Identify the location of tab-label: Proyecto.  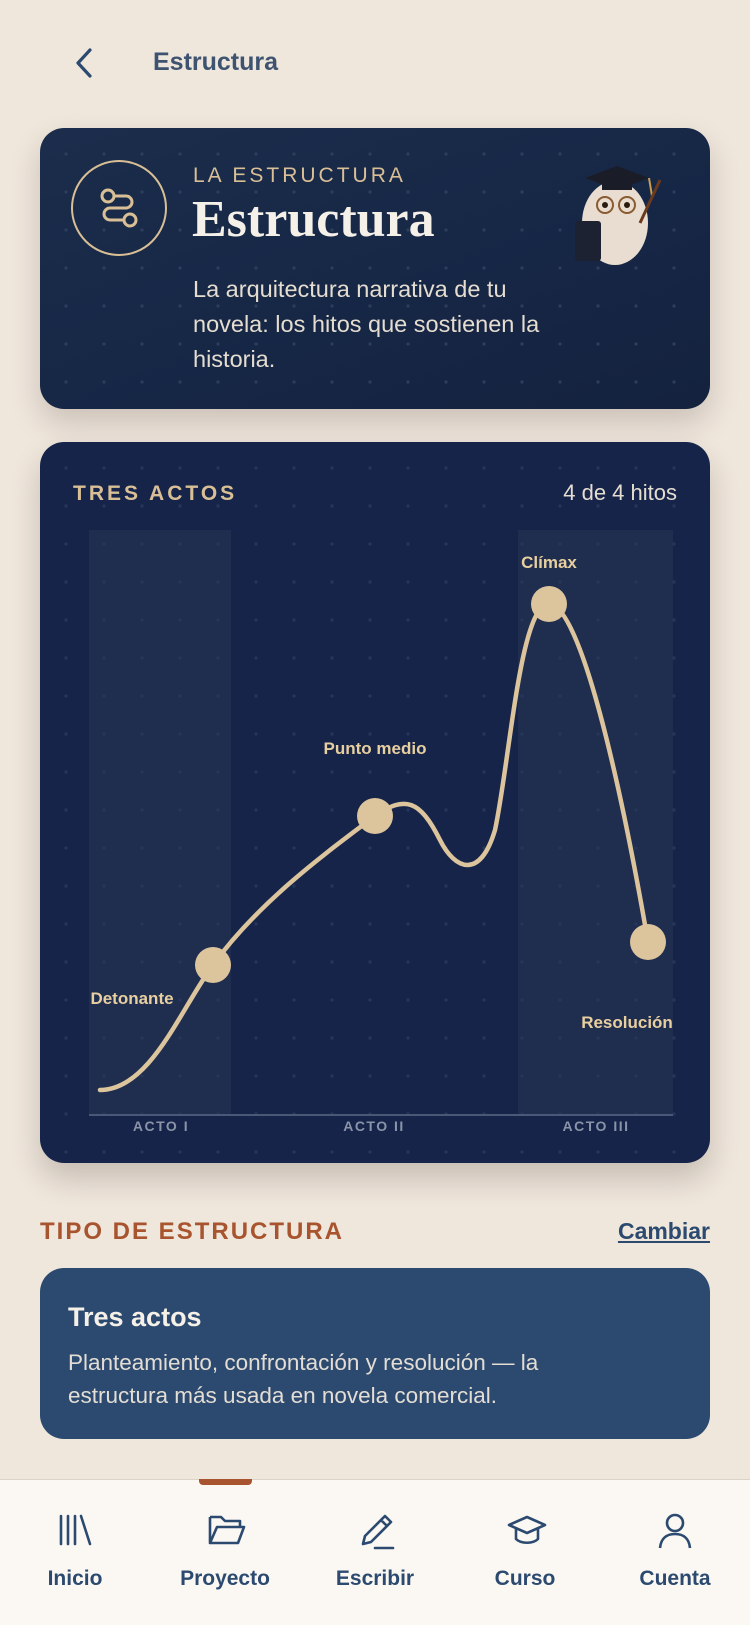
(225, 1578).